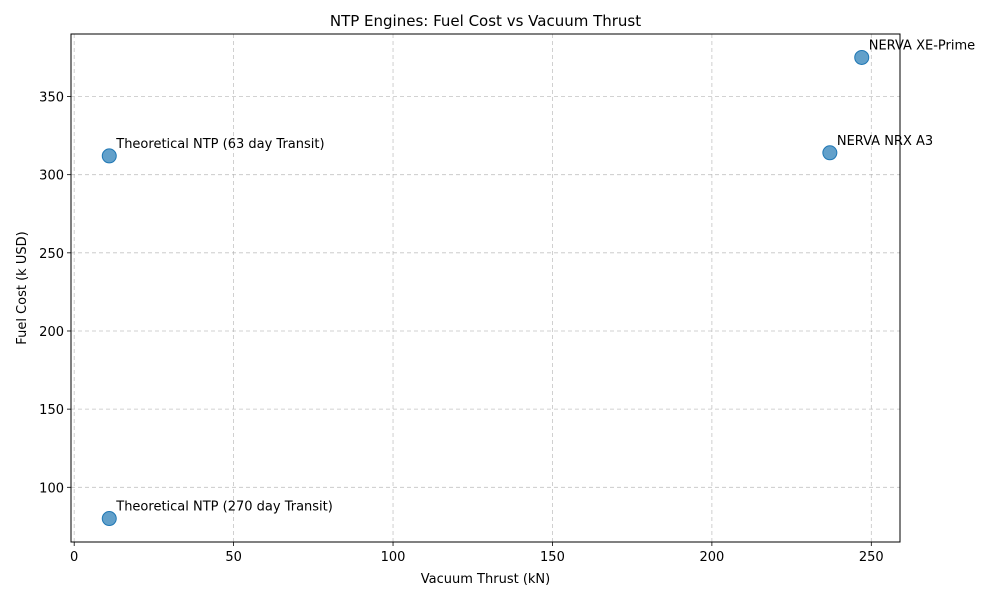 Image resolution: width=1000 pixels, height=600 pixels. What do you see at coordinates (51, 254) in the screenshot?
I see `y-tick-label: 250` at bounding box center [51, 254].